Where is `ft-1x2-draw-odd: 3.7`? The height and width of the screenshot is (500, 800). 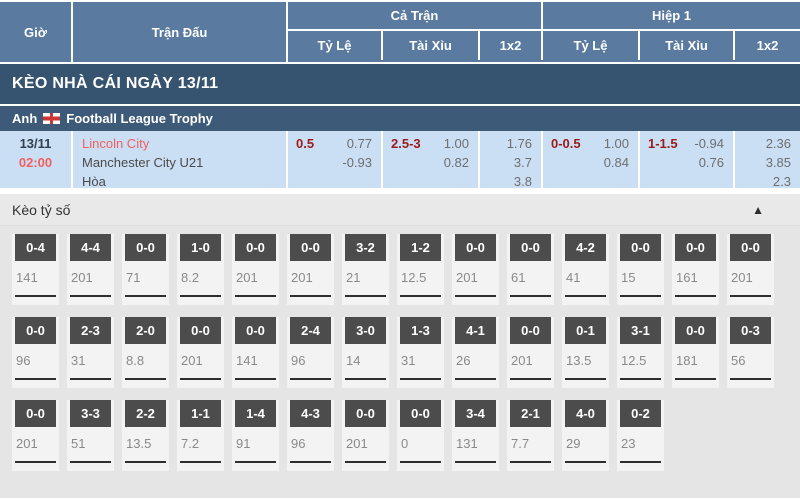
ft-1x2-draw-odd: 3.7 is located at coordinates (522, 162).